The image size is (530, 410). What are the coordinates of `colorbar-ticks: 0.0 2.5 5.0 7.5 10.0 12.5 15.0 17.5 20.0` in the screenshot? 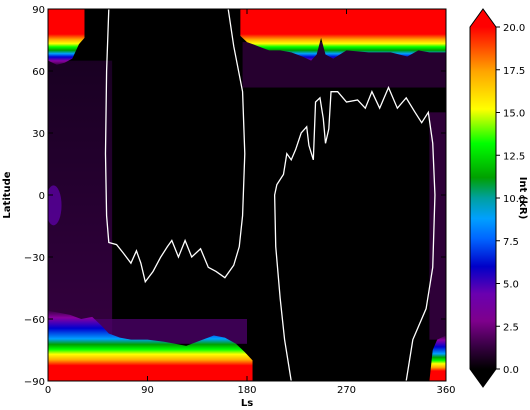 It's located at (510, 199).